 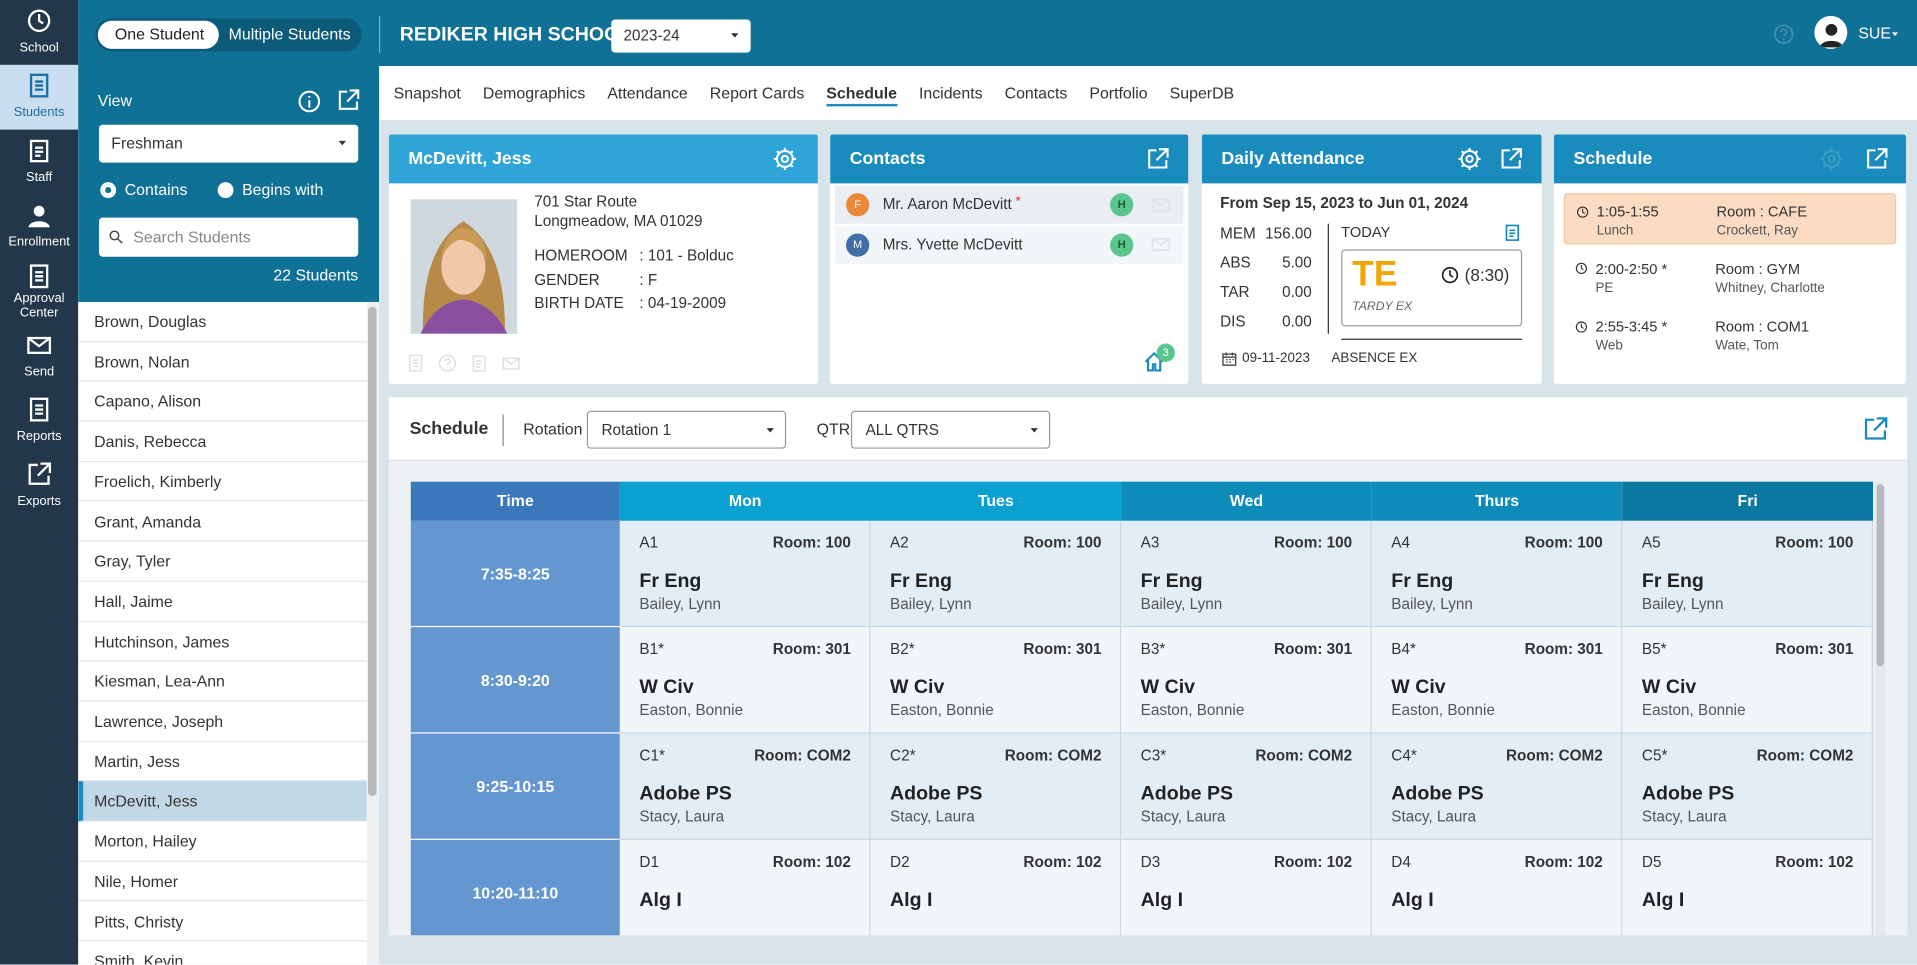 What do you see at coordinates (686, 429) in the screenshot?
I see `rotation-select: Rotation 1` at bounding box center [686, 429].